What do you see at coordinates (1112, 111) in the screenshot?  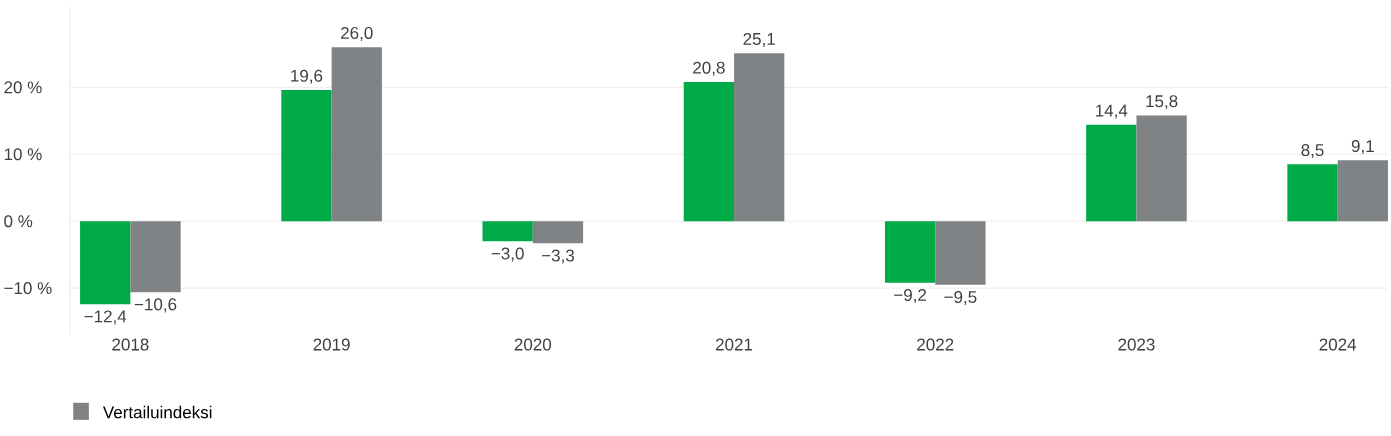 I see `data-label: 14,4` at bounding box center [1112, 111].